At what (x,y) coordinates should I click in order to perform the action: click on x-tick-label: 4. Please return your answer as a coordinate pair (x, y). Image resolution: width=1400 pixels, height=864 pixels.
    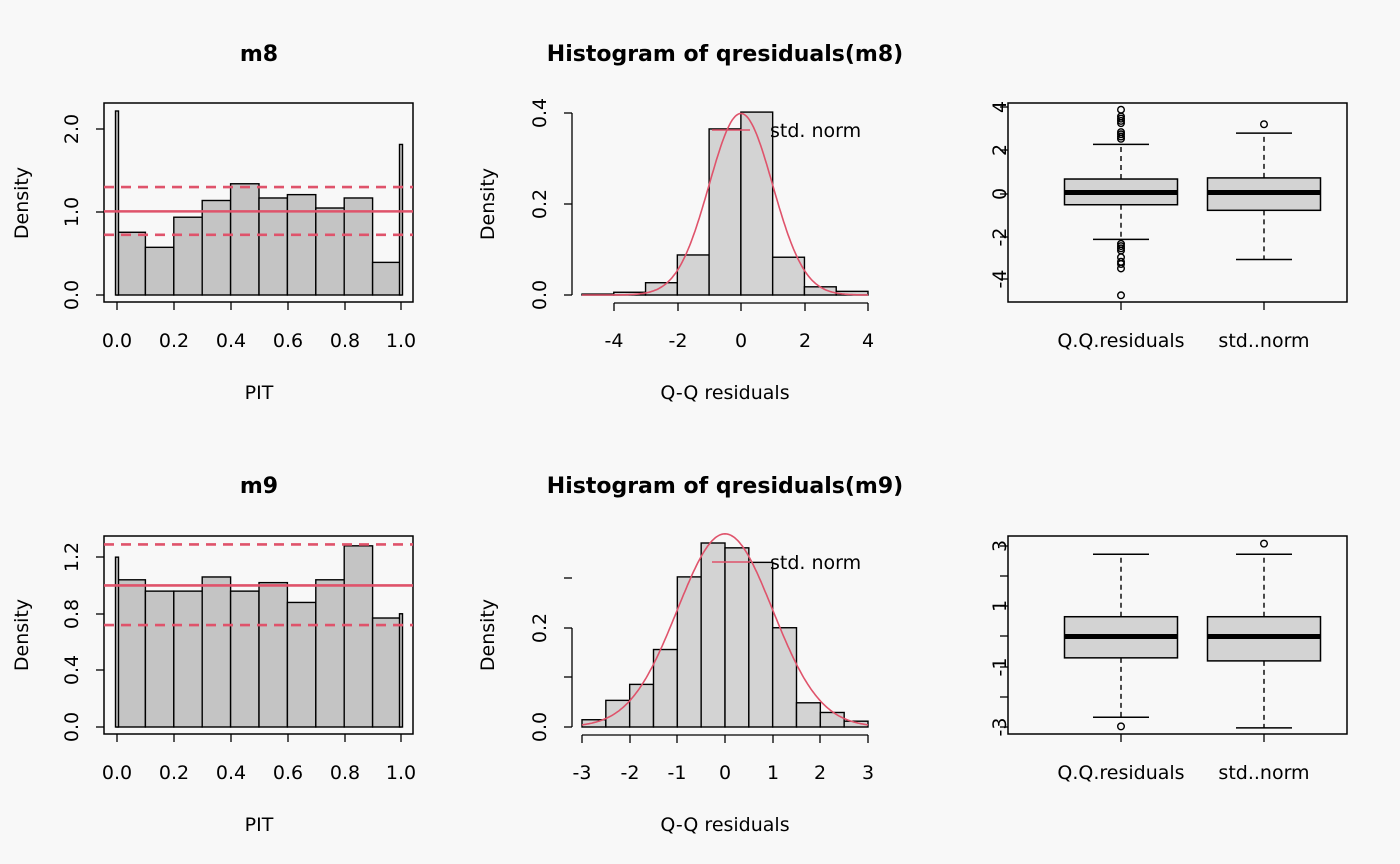
    Looking at the image, I should click on (868, 341).